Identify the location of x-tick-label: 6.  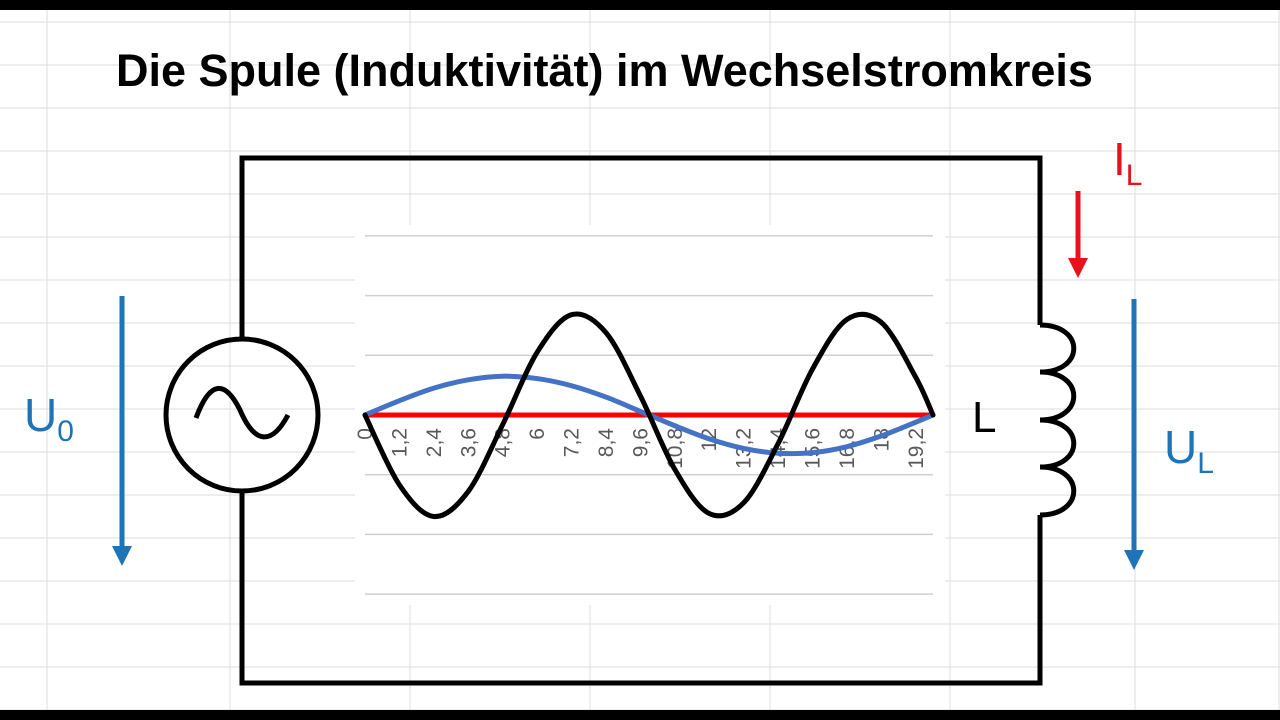
(537, 434).